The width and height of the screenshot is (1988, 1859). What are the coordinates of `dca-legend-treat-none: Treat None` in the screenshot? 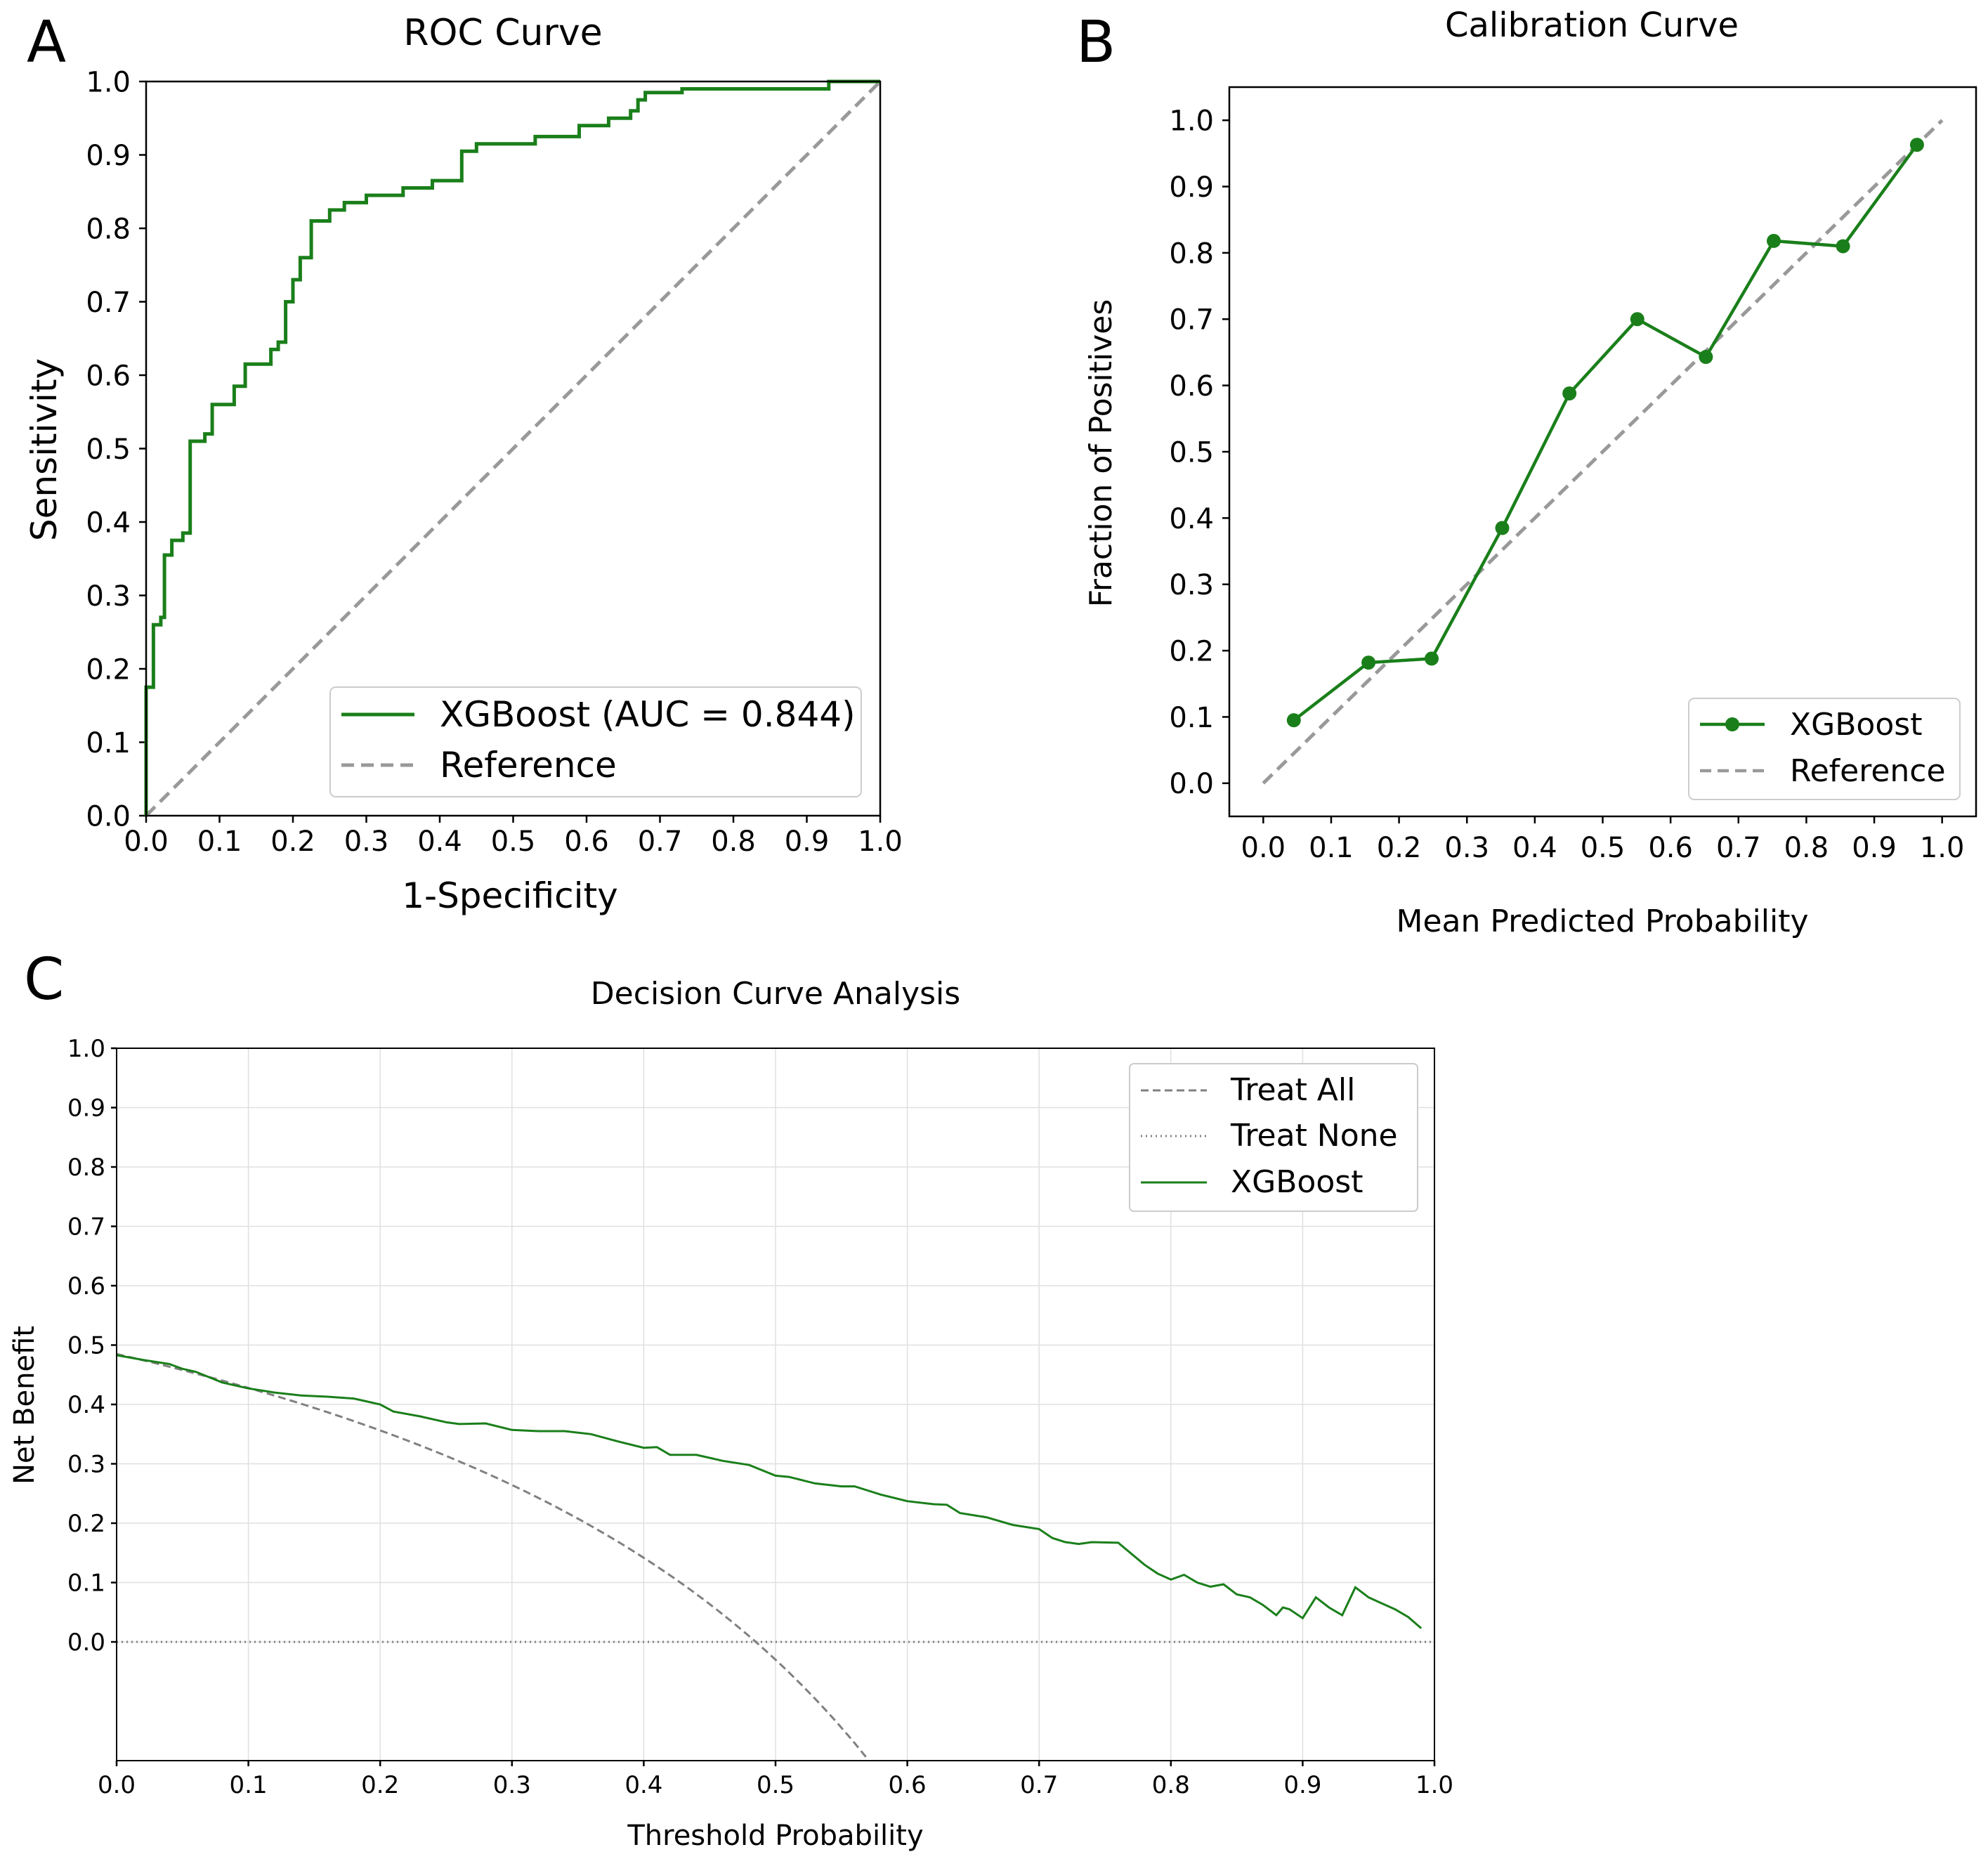 It's located at (1314, 1136).